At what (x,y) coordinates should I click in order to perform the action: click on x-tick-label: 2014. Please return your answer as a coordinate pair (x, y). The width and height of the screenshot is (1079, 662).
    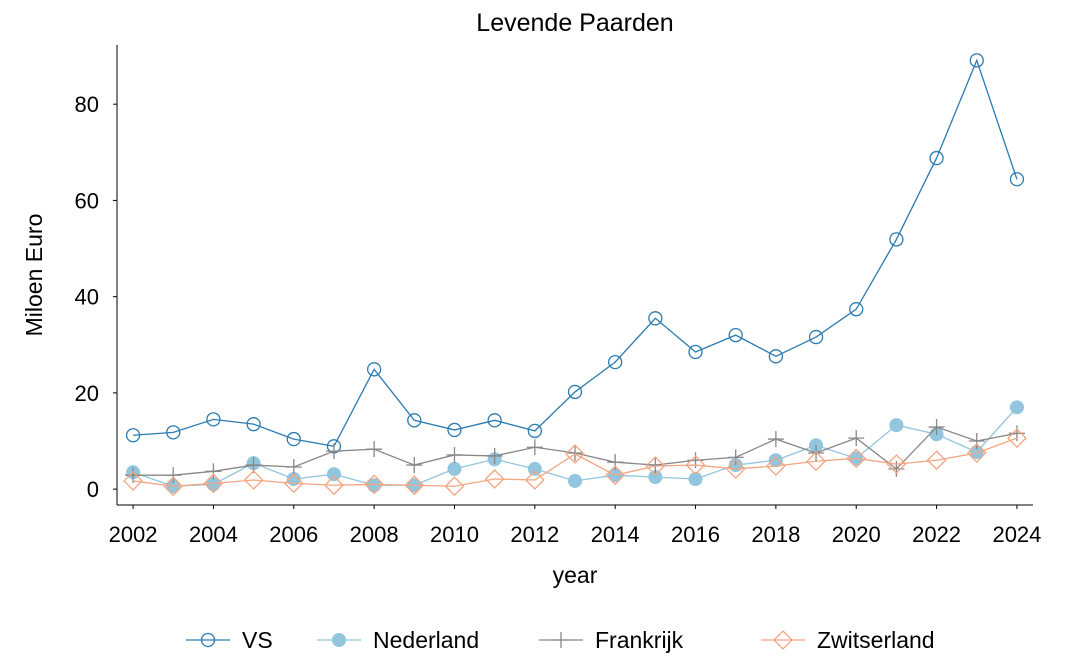
    Looking at the image, I should click on (615, 534).